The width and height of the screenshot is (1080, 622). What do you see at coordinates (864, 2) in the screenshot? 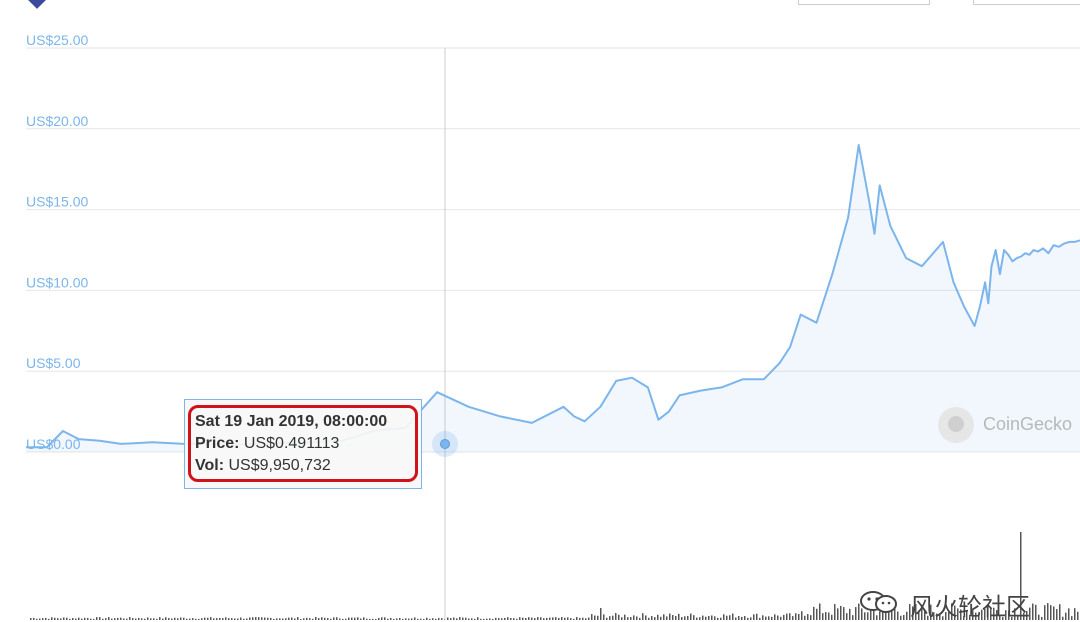
I see `date-range-input-from` at bounding box center [864, 2].